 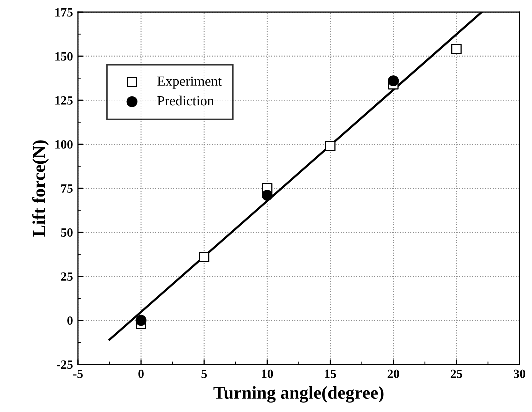 I want to click on x-tick-label: 30, so click(x=520, y=374).